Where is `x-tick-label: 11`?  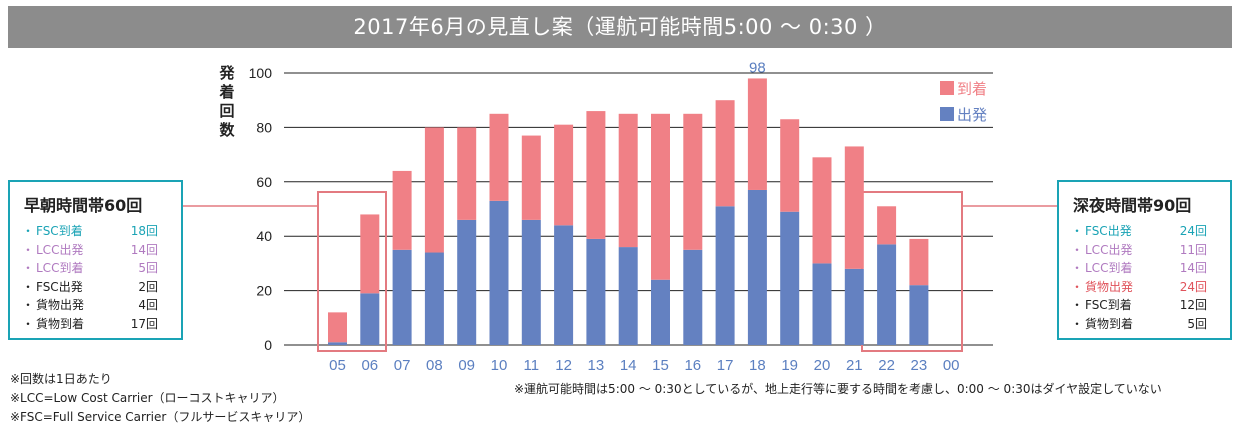
x-tick-label: 11 is located at coordinates (532, 365).